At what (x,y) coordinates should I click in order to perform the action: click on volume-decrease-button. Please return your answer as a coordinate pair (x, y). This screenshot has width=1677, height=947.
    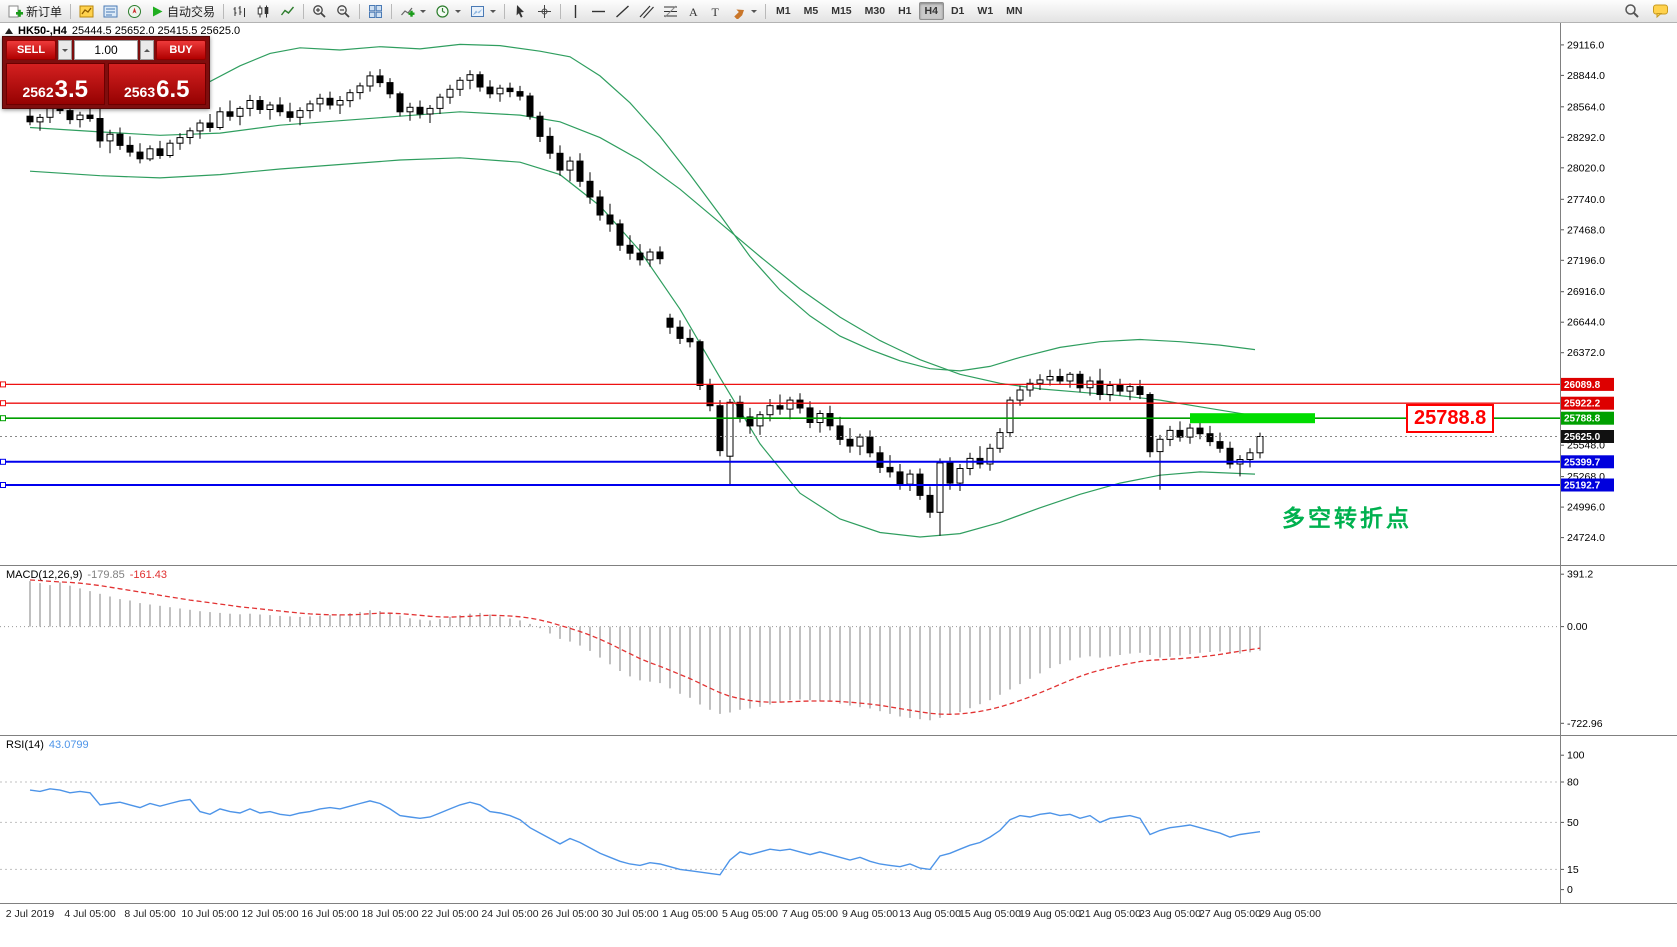
    Looking at the image, I should click on (65, 50).